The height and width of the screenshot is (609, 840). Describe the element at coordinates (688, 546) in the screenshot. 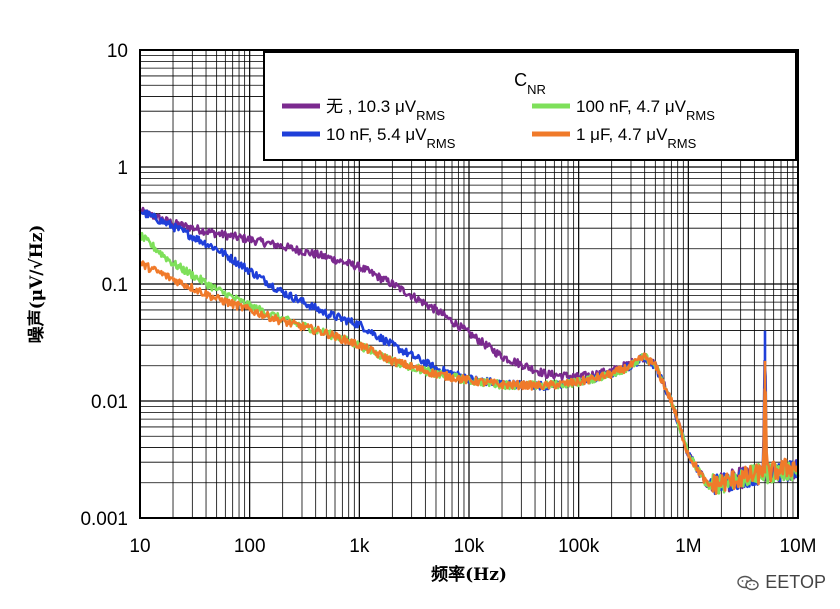

I see `x-tick-label: 1M` at that location.